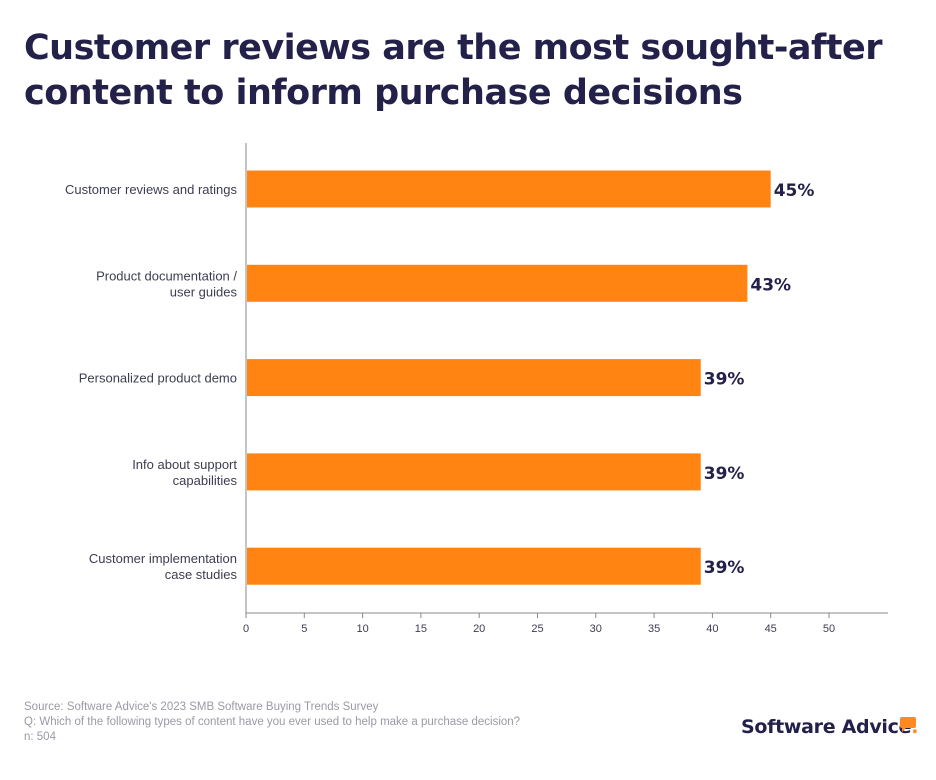 The height and width of the screenshot is (780, 936). Describe the element at coordinates (201, 574) in the screenshot. I see `category-label: case studies` at that location.